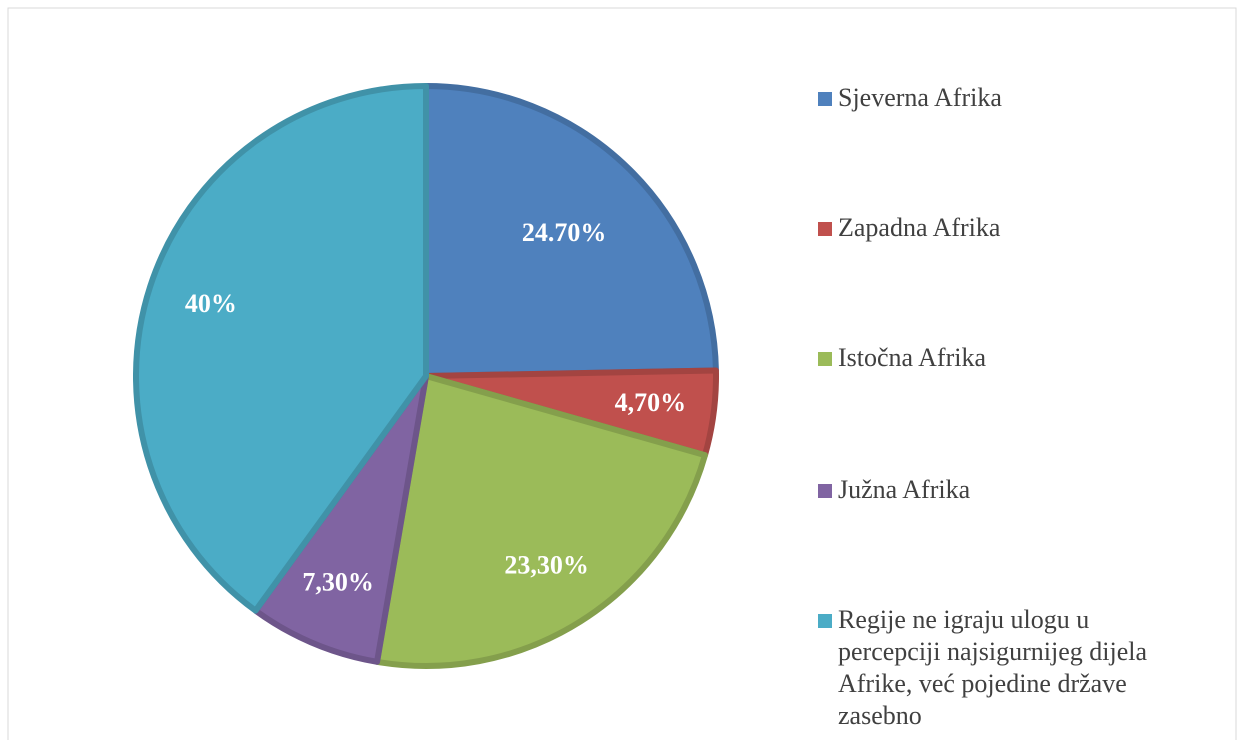  I want to click on data-label: 23,30%, so click(546, 564).